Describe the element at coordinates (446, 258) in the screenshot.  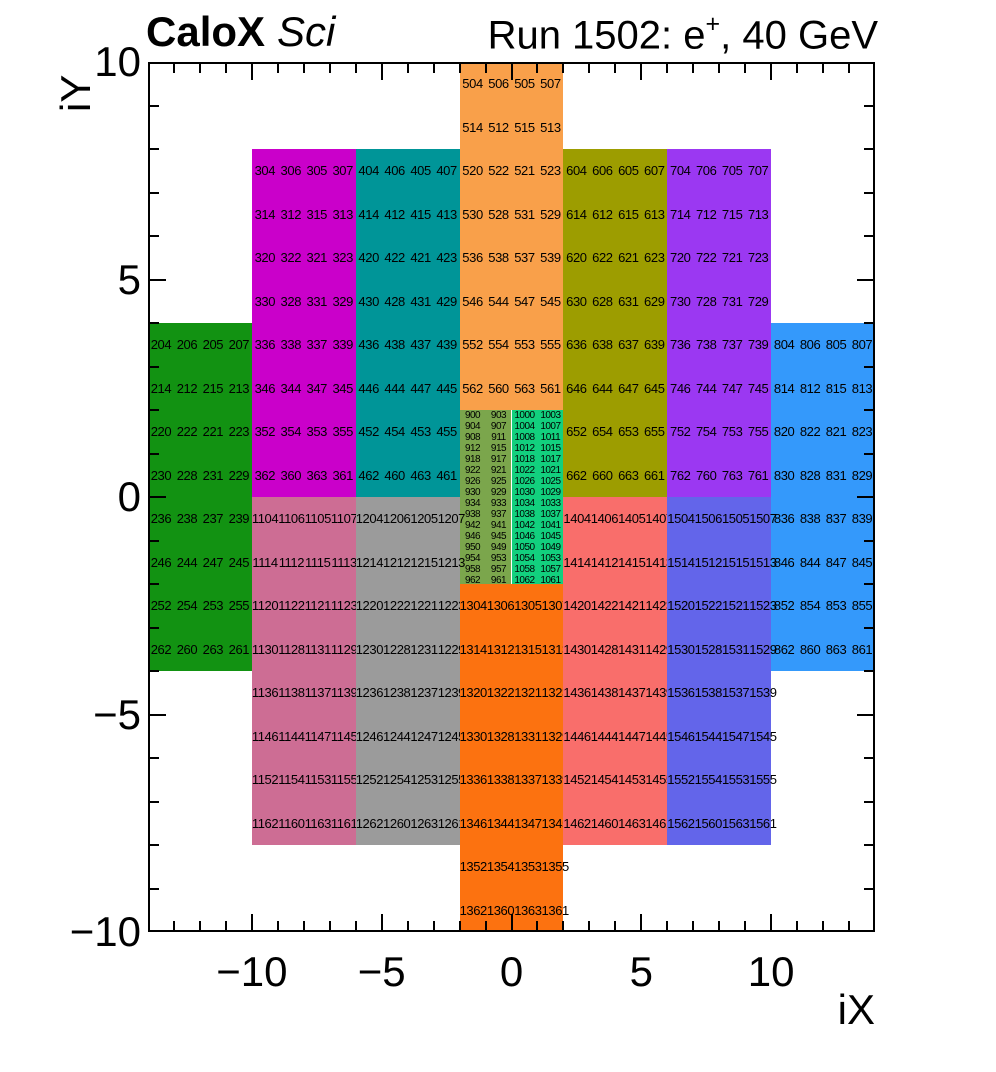
I see `channel-cell: 423` at that location.